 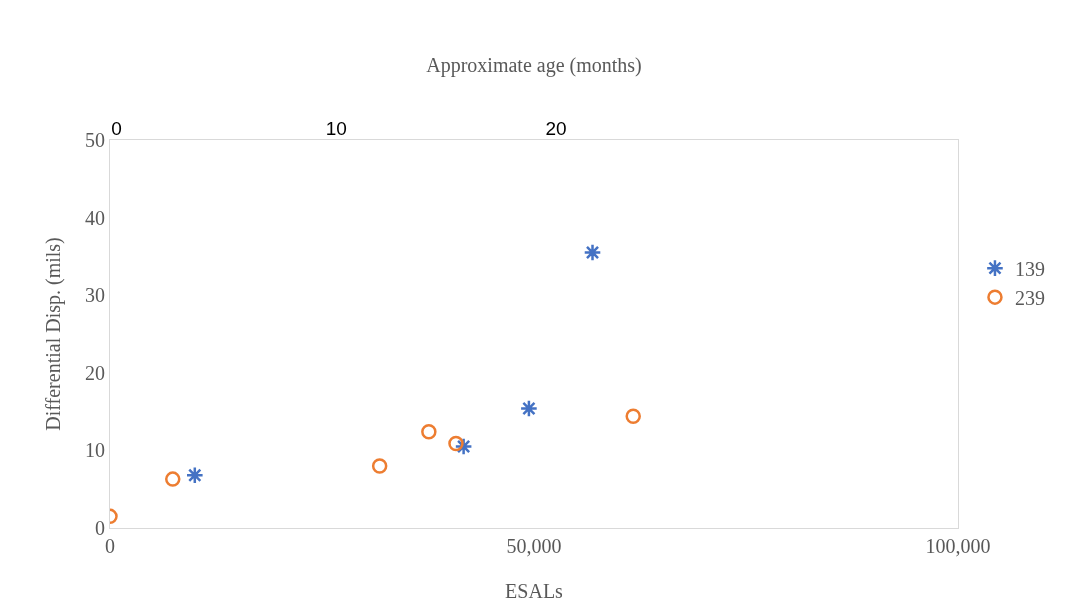 I want to click on legend-label: 139, so click(x=1029, y=268).